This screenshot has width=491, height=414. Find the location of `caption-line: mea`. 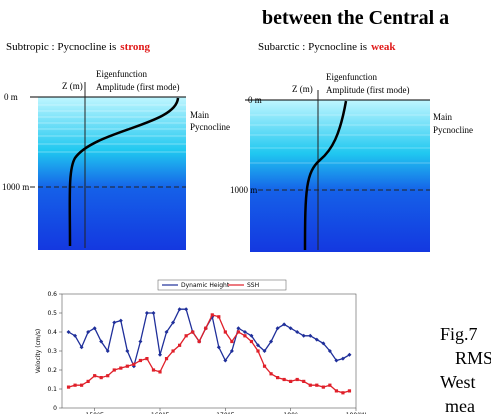

caption-line: mea is located at coordinates (460, 405).